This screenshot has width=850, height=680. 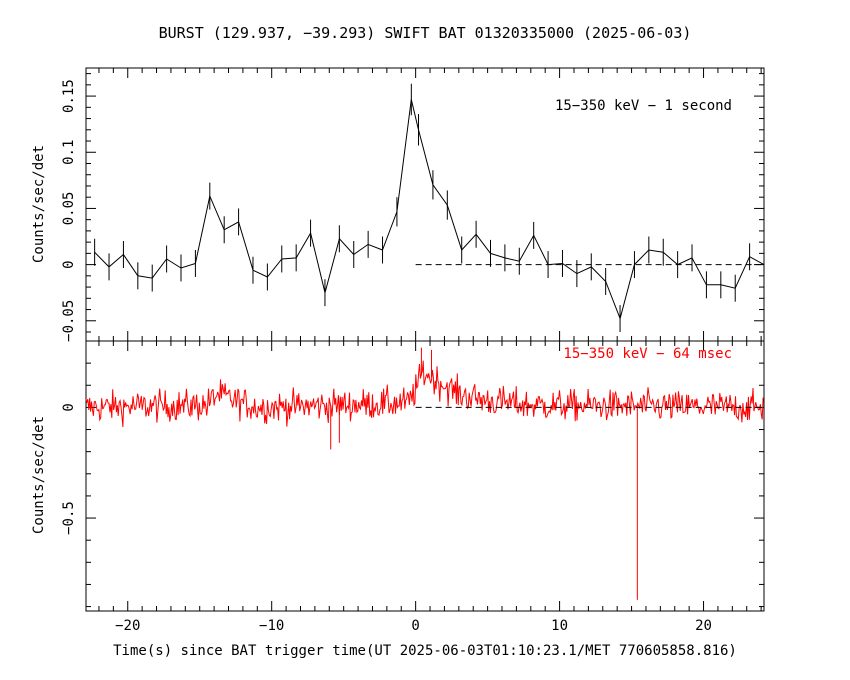 What do you see at coordinates (39, 475) in the screenshot?
I see `bottom-panel-y-axis-label: Counts/sec/det` at bounding box center [39, 475].